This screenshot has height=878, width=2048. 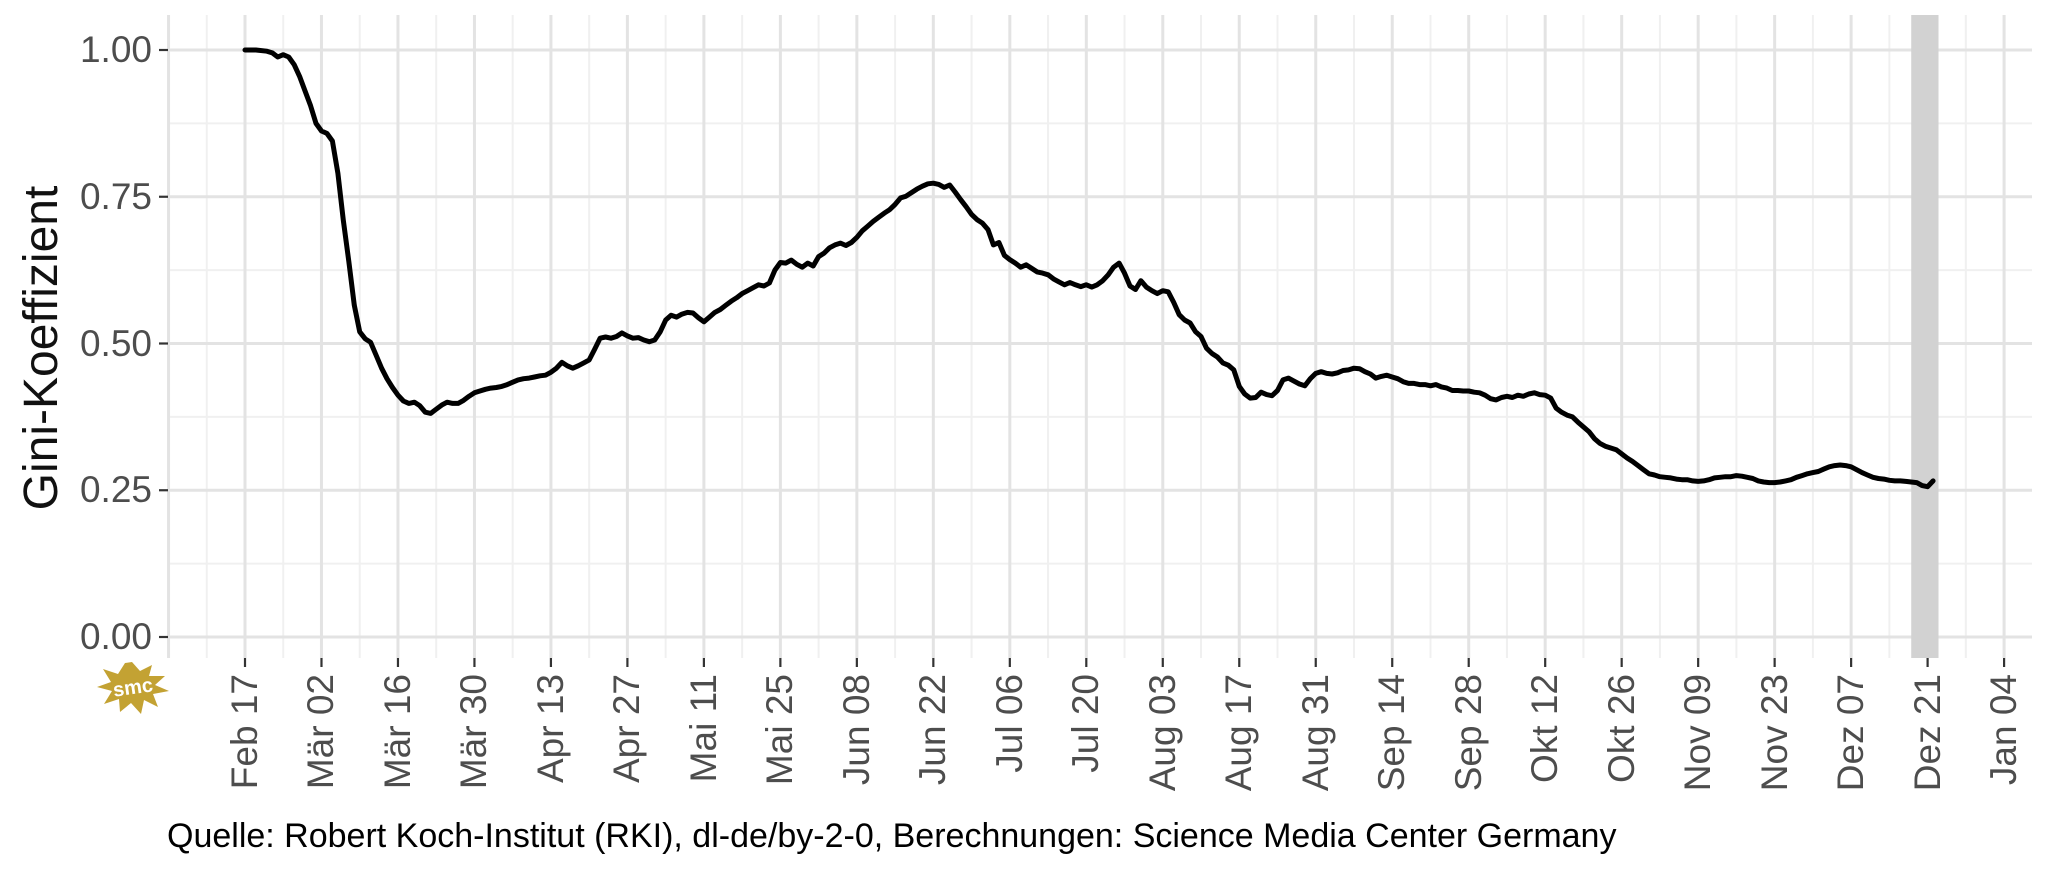 What do you see at coordinates (933, 730) in the screenshot?
I see `x-tick-label: Jun 22` at bounding box center [933, 730].